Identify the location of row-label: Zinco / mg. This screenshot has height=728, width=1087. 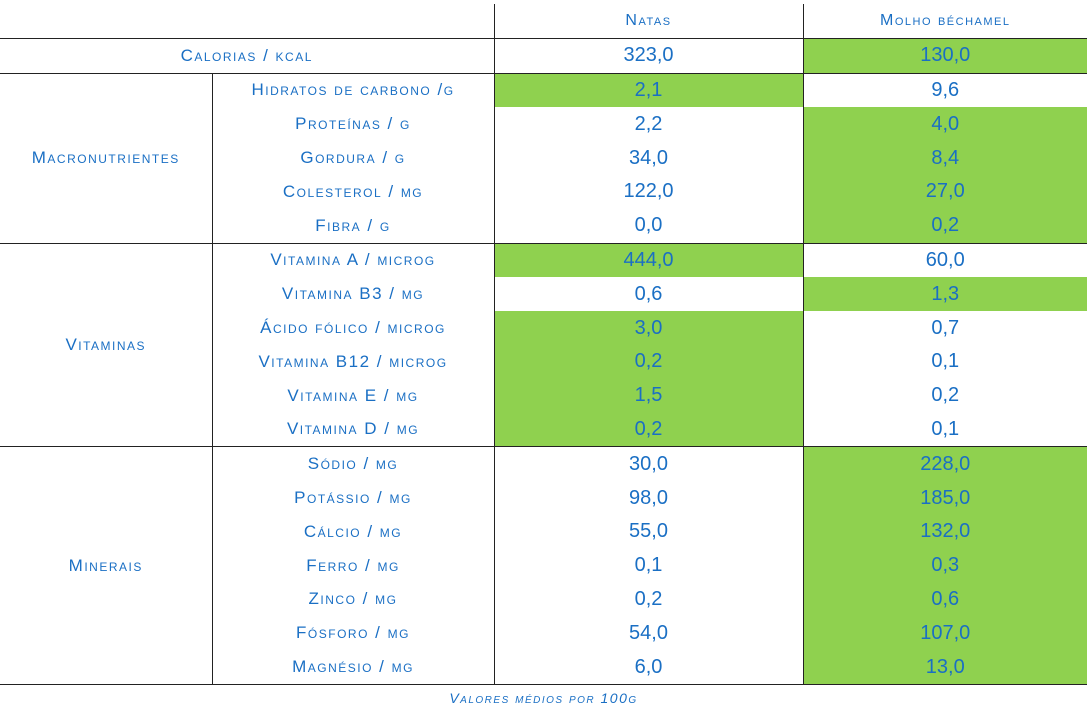
(353, 599).